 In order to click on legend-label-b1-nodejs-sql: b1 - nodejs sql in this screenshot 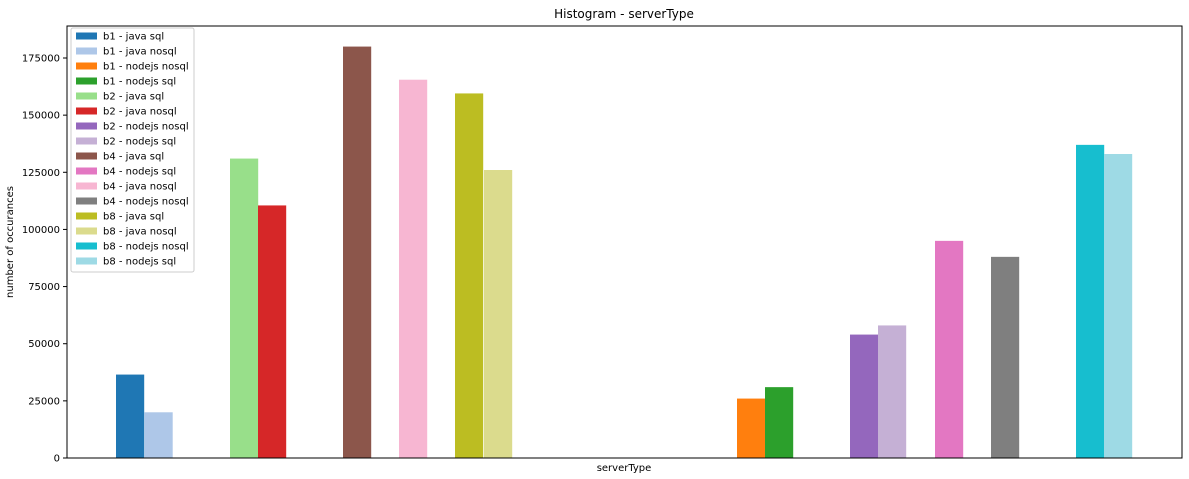, I will do `click(139, 82)`.